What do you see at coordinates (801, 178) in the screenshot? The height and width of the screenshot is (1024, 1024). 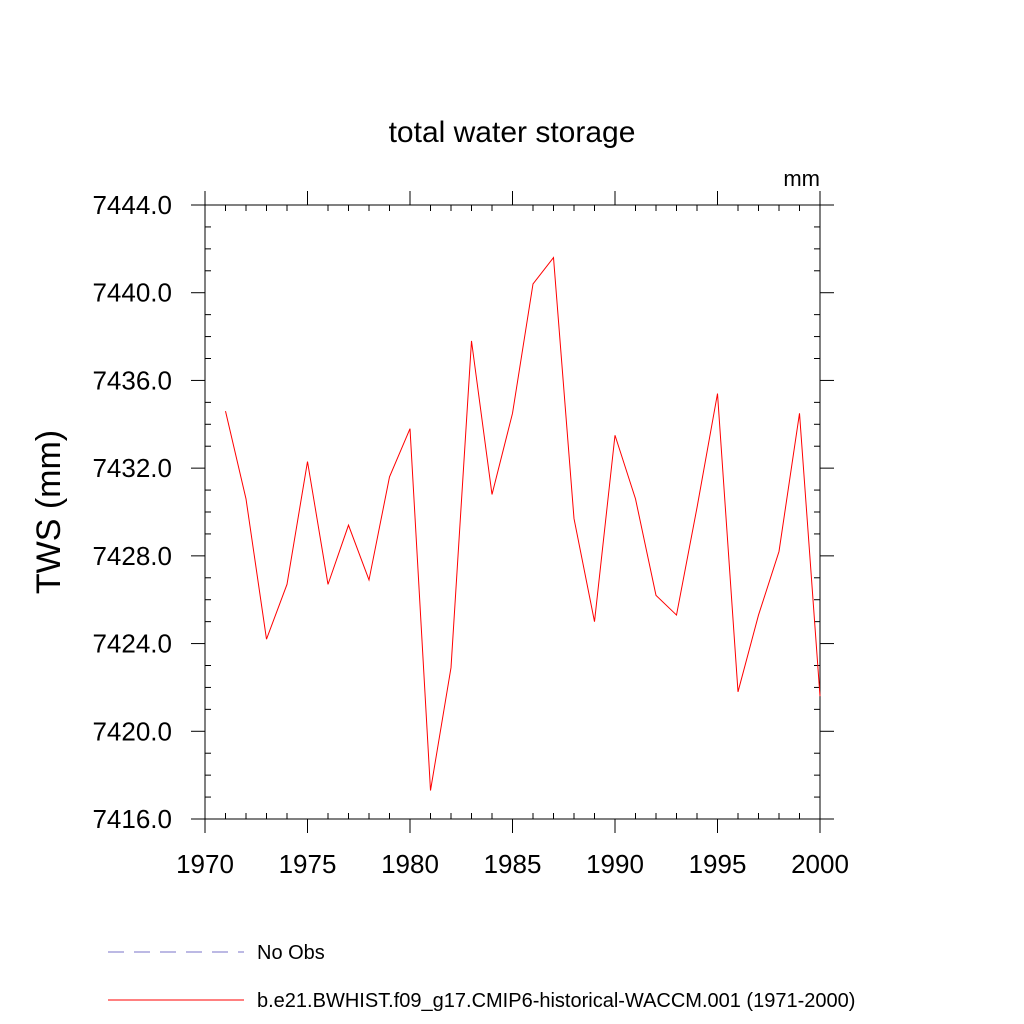 I see `units-label: mm` at bounding box center [801, 178].